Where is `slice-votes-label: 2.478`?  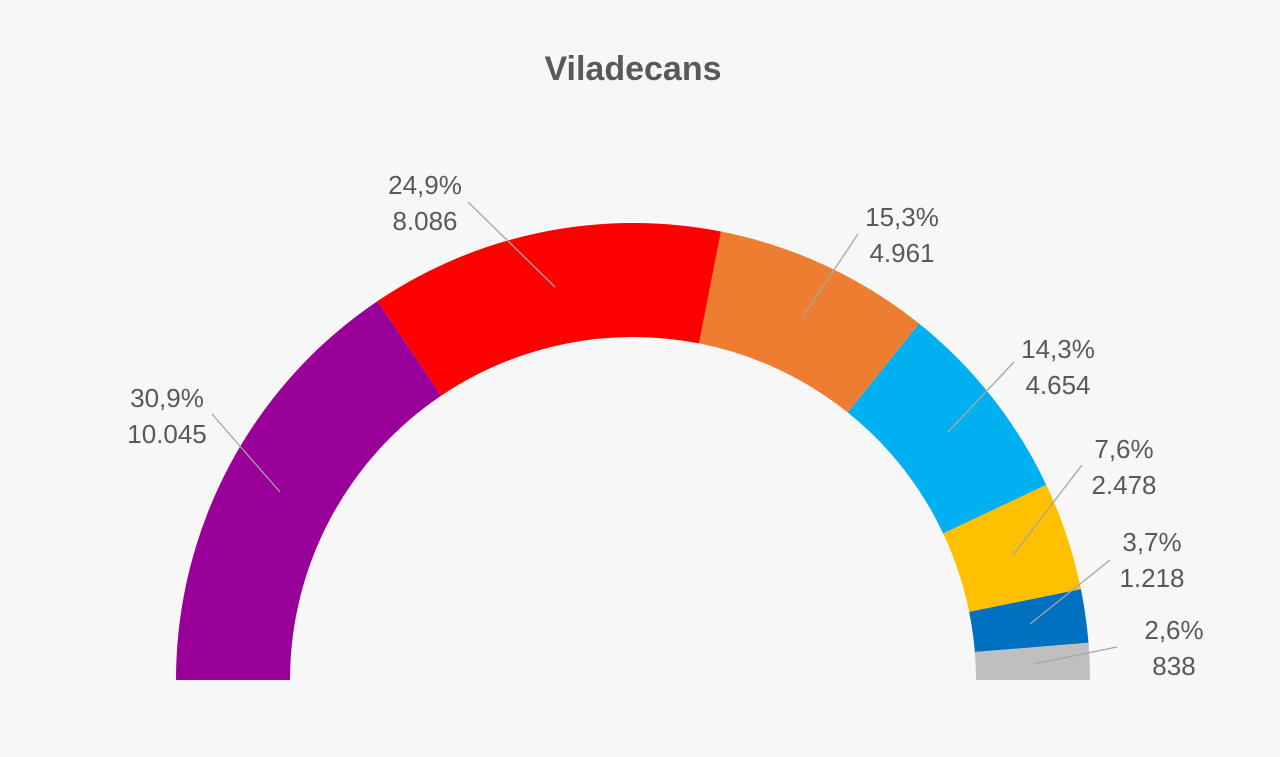 slice-votes-label: 2.478 is located at coordinates (1123, 485).